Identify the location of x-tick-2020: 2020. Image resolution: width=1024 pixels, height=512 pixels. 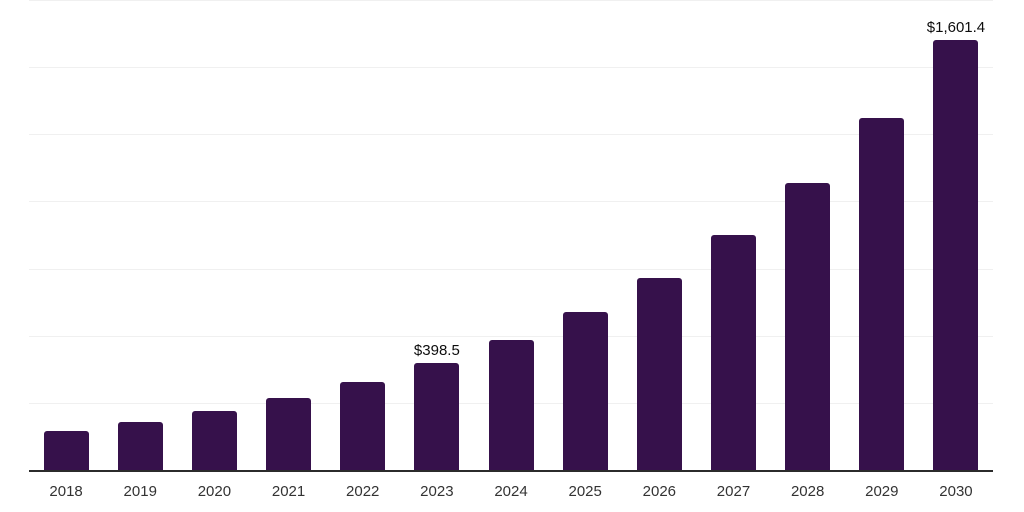
(214, 491).